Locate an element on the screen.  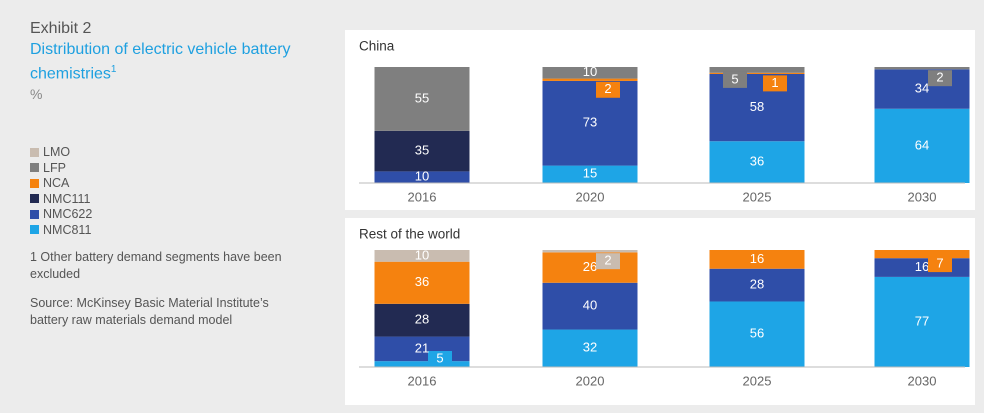
value-label: 1 is located at coordinates (774, 82).